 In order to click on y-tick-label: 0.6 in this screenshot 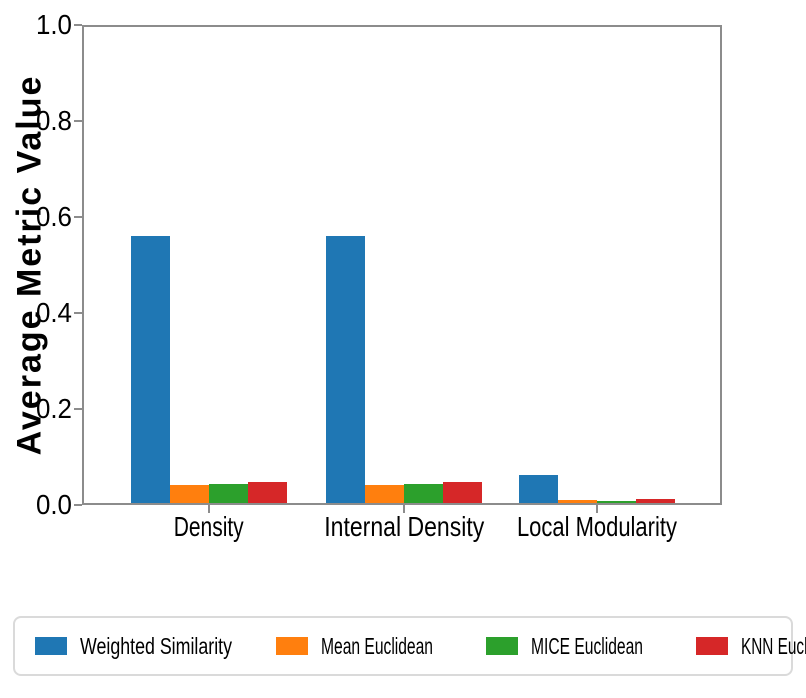, I will do `click(36, 217)`.